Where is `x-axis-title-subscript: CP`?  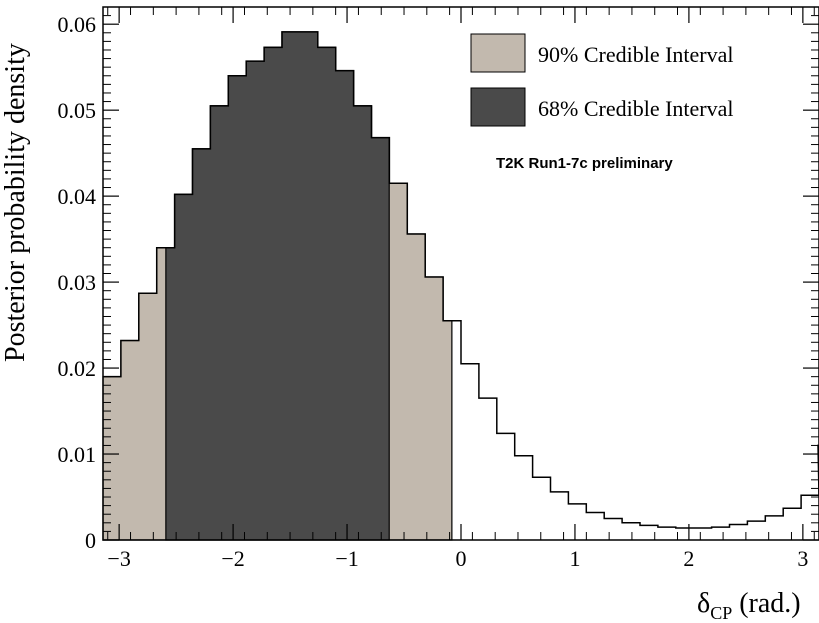
x-axis-title-subscript: CP is located at coordinates (721, 613).